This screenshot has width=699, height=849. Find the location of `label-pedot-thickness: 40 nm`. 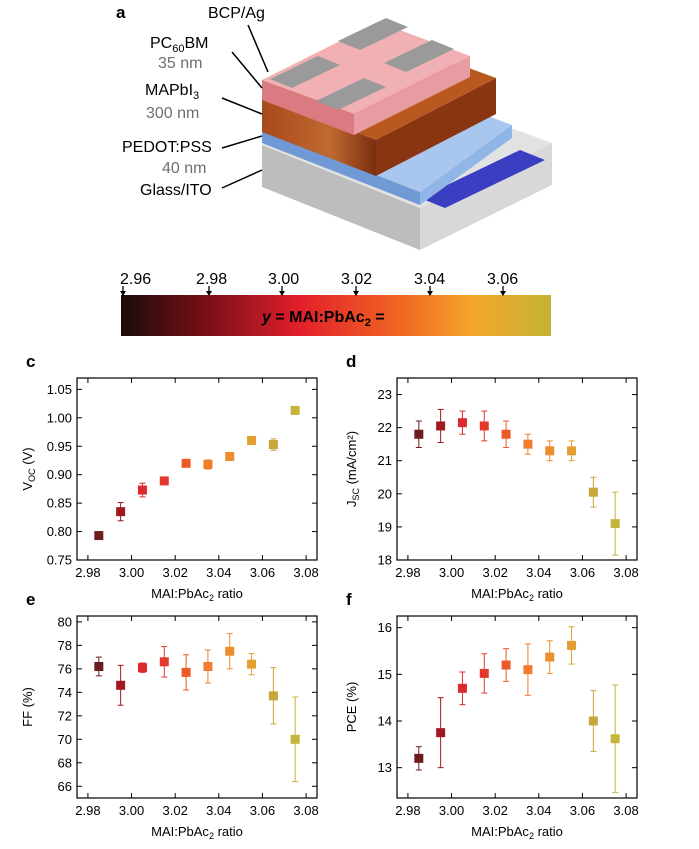

label-pedot-thickness: 40 nm is located at coordinates (184, 168).